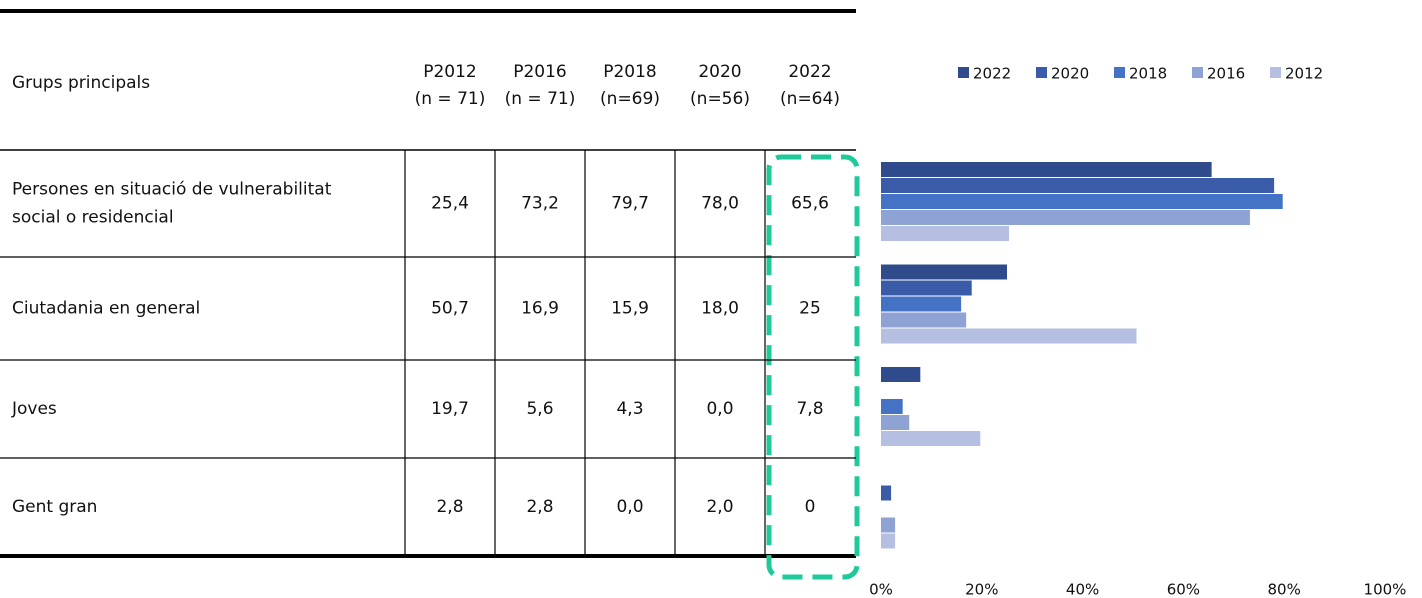 Image resolution: width=1422 pixels, height=598 pixels. I want to click on column-header: P2016, so click(540, 72).